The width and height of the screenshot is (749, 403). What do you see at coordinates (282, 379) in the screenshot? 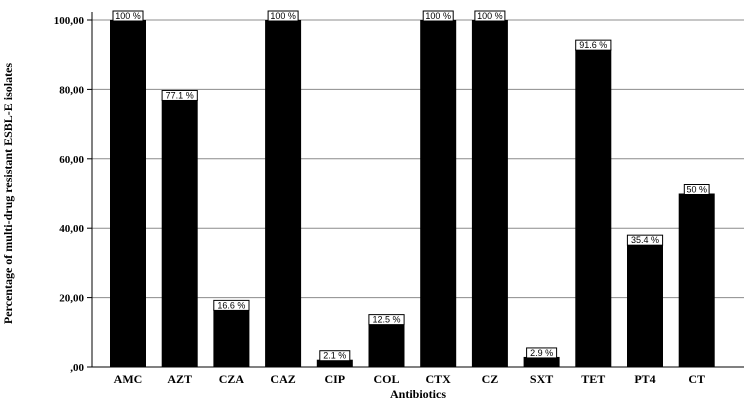
I see `x-tick-label: CAZ` at bounding box center [282, 379].